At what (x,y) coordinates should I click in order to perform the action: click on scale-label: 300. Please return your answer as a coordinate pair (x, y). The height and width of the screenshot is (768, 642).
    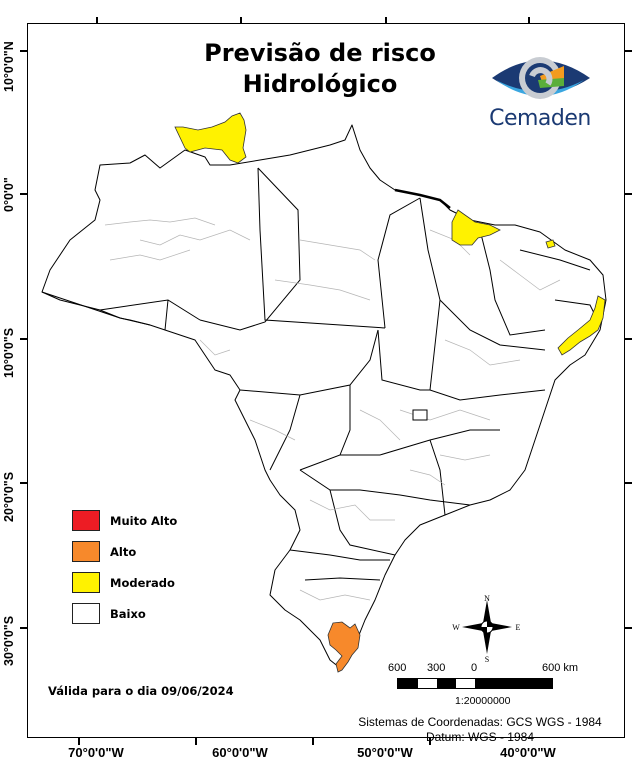
    Looking at the image, I should click on (436, 668).